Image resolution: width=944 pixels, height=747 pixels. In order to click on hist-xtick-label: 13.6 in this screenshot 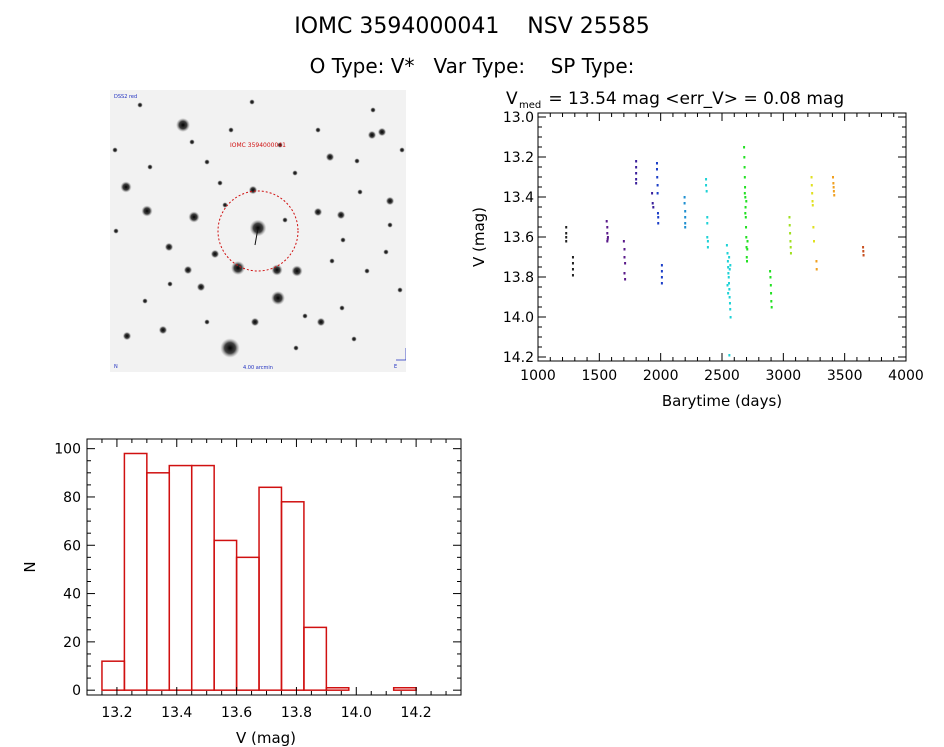, I will do `click(236, 713)`.